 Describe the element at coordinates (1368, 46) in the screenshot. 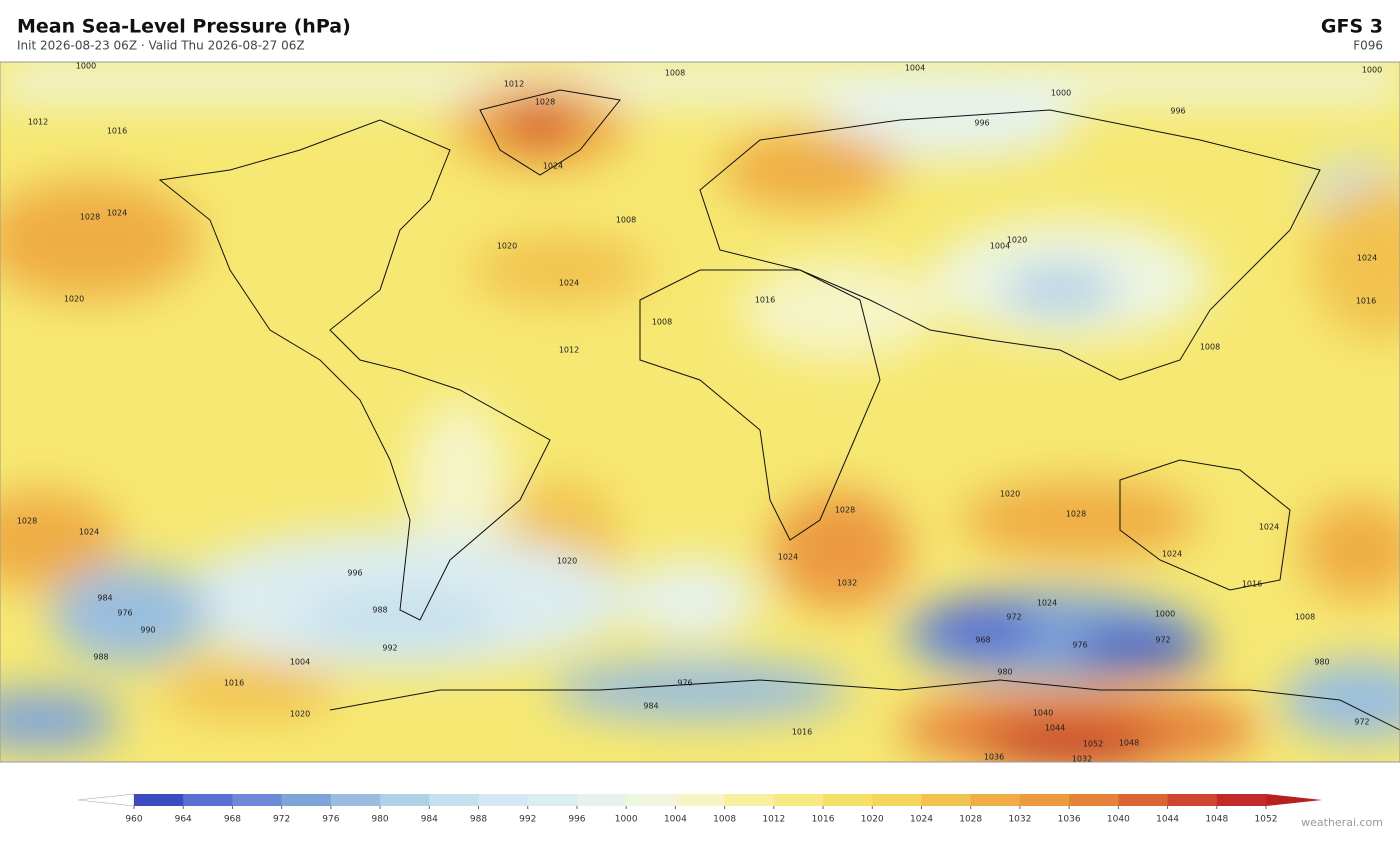

I see `forecast-hour: F096` at that location.